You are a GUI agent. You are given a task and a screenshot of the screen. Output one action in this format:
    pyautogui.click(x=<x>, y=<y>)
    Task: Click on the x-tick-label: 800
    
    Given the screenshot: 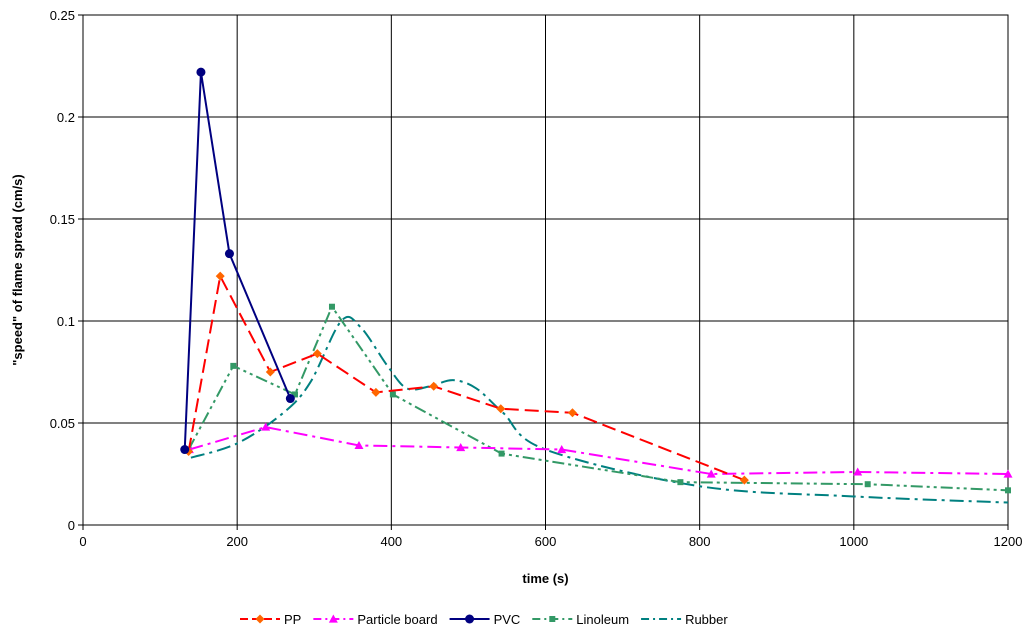 What is the action you would take?
    pyautogui.click(x=700, y=541)
    